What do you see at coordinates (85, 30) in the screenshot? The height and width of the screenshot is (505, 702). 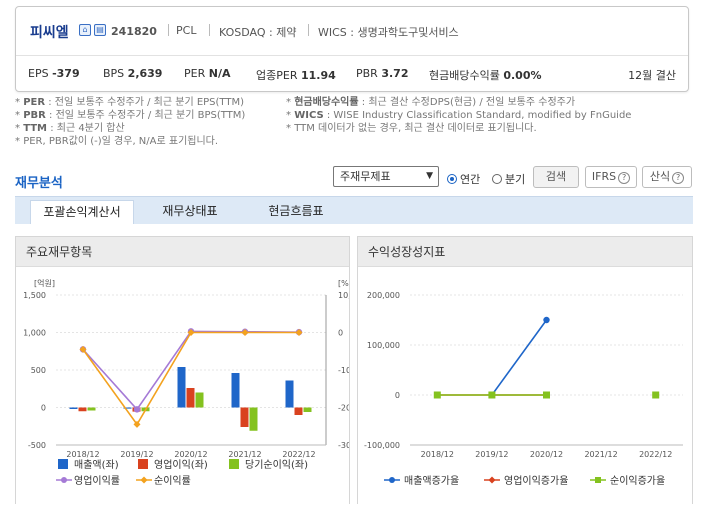 I see `home-icon: ⌂` at bounding box center [85, 30].